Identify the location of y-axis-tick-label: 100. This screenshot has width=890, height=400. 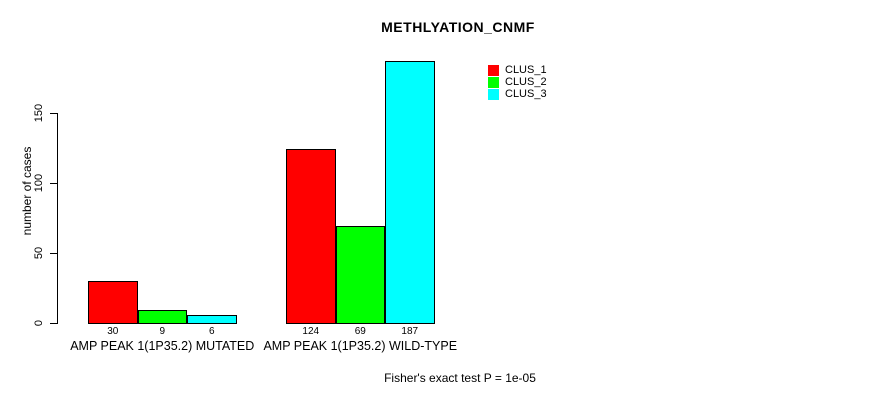
(39, 183).